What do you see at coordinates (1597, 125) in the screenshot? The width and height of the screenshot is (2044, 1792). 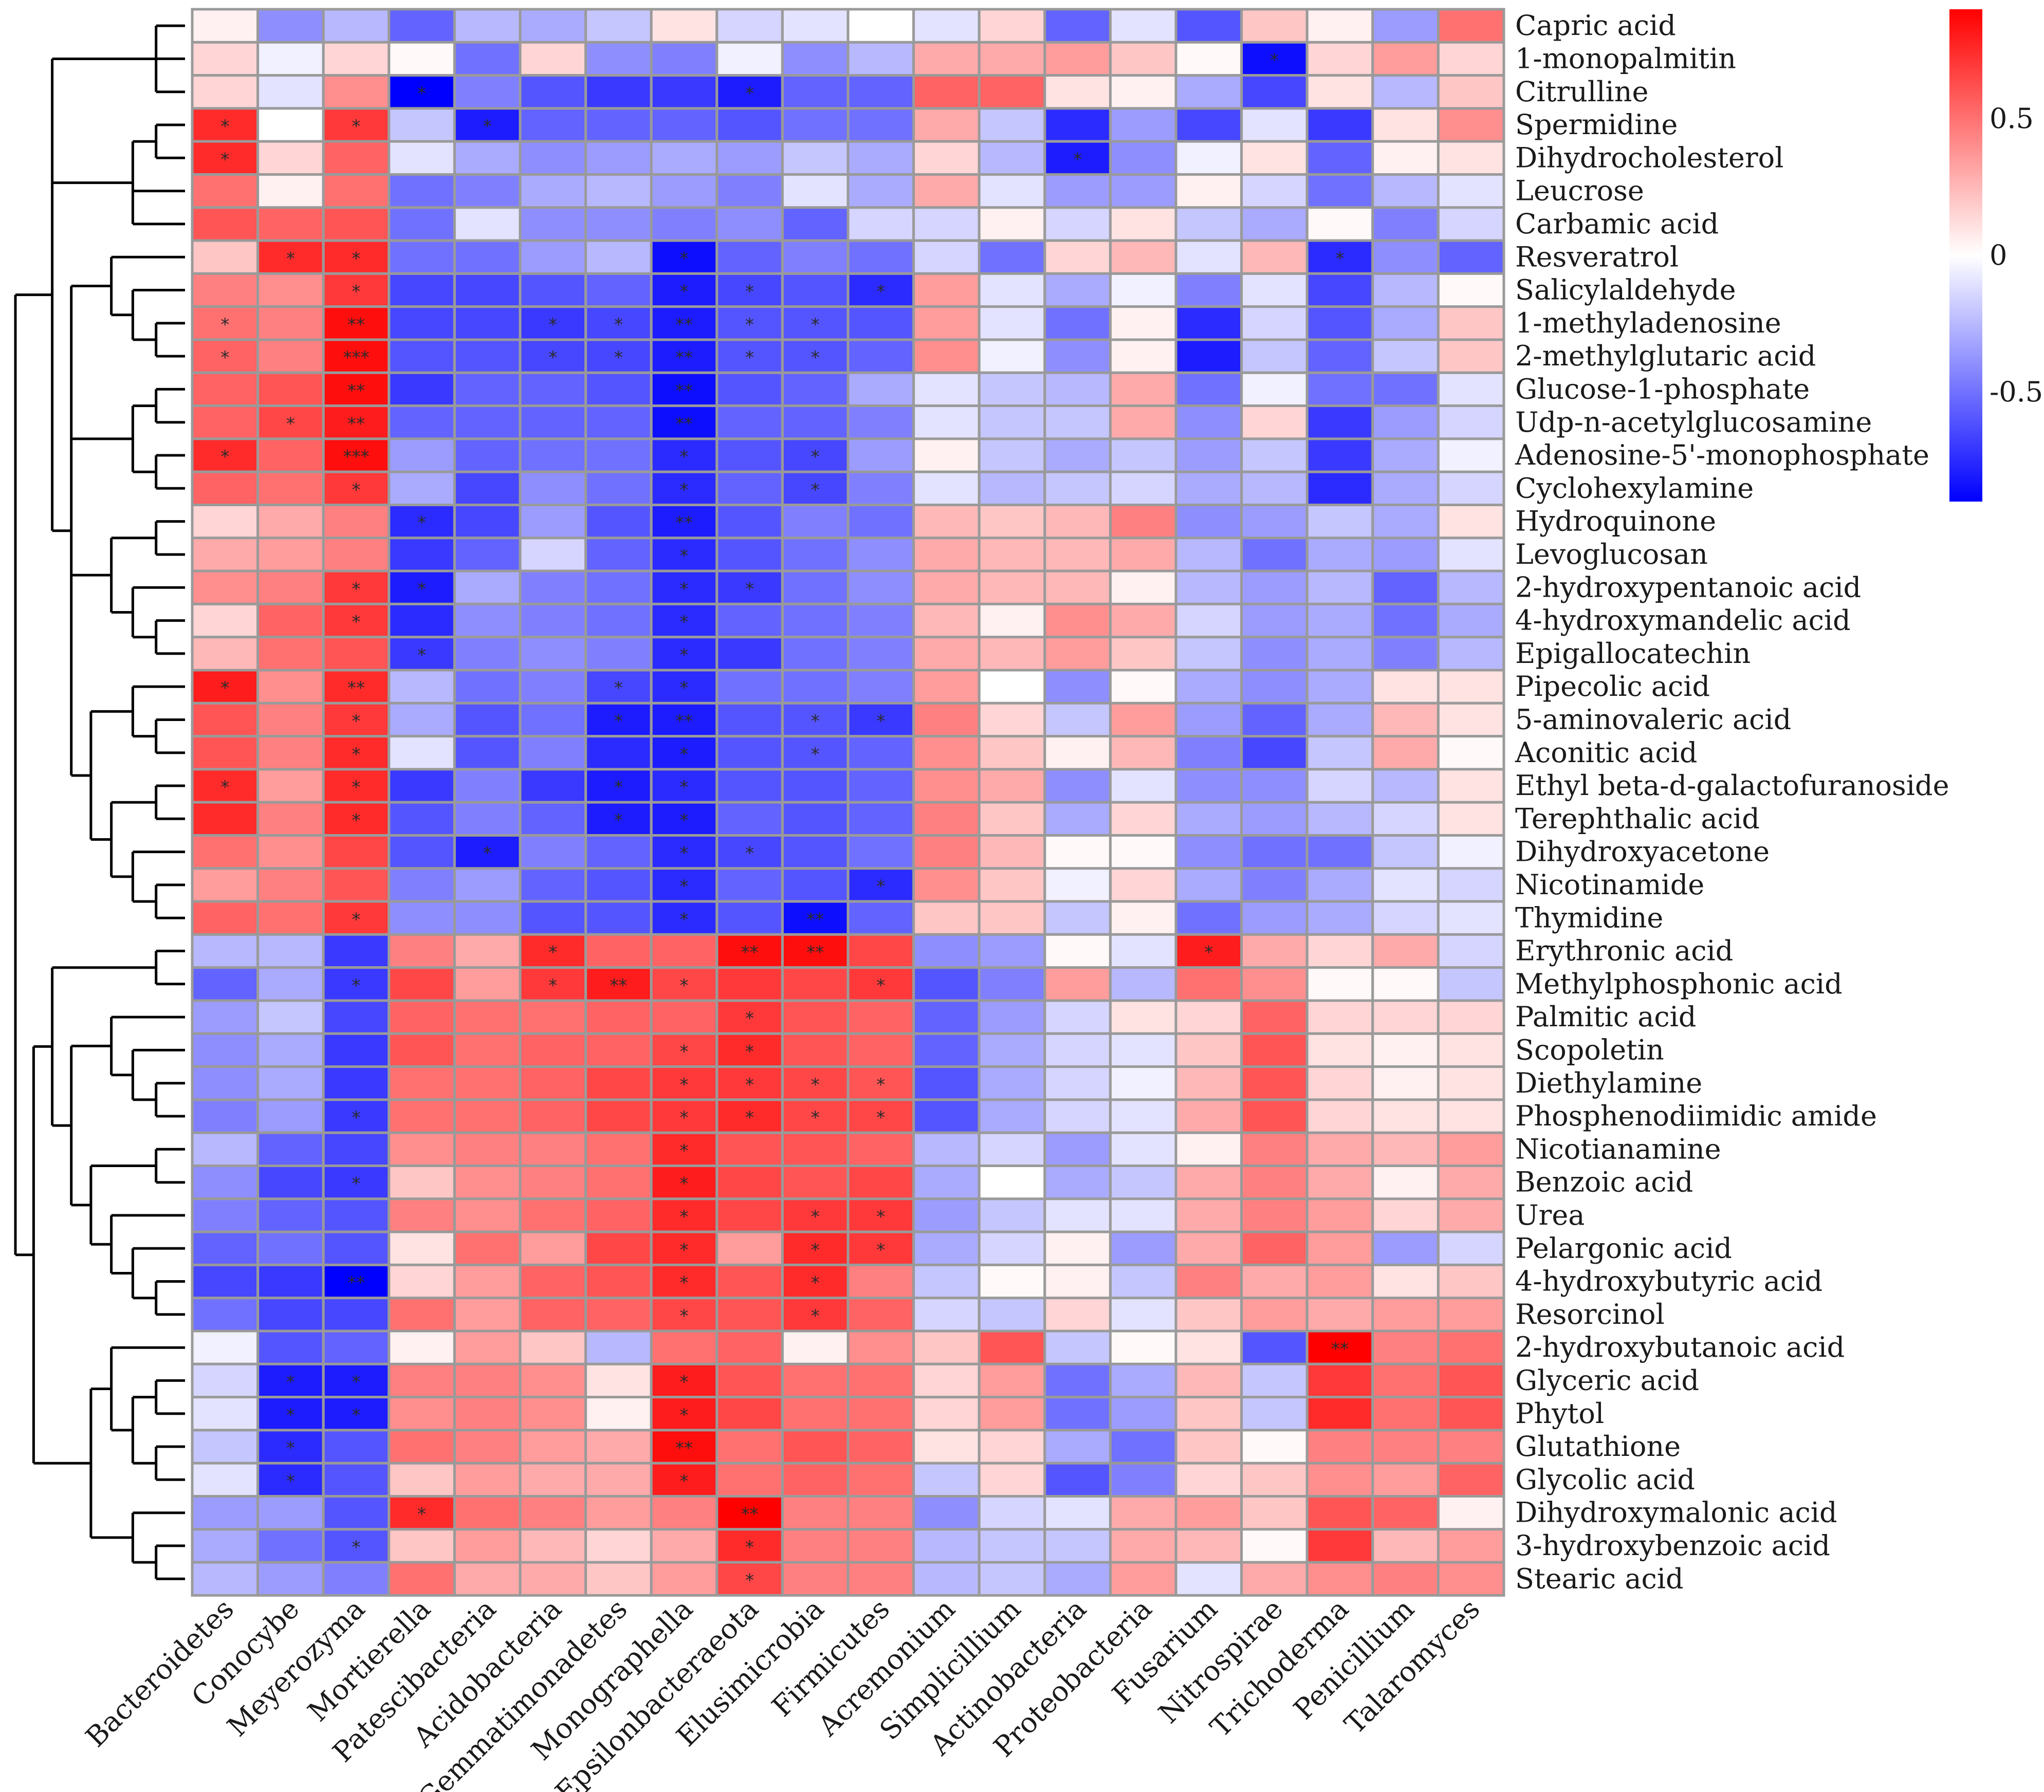 I see `row-label: Spermidine` at bounding box center [1597, 125].